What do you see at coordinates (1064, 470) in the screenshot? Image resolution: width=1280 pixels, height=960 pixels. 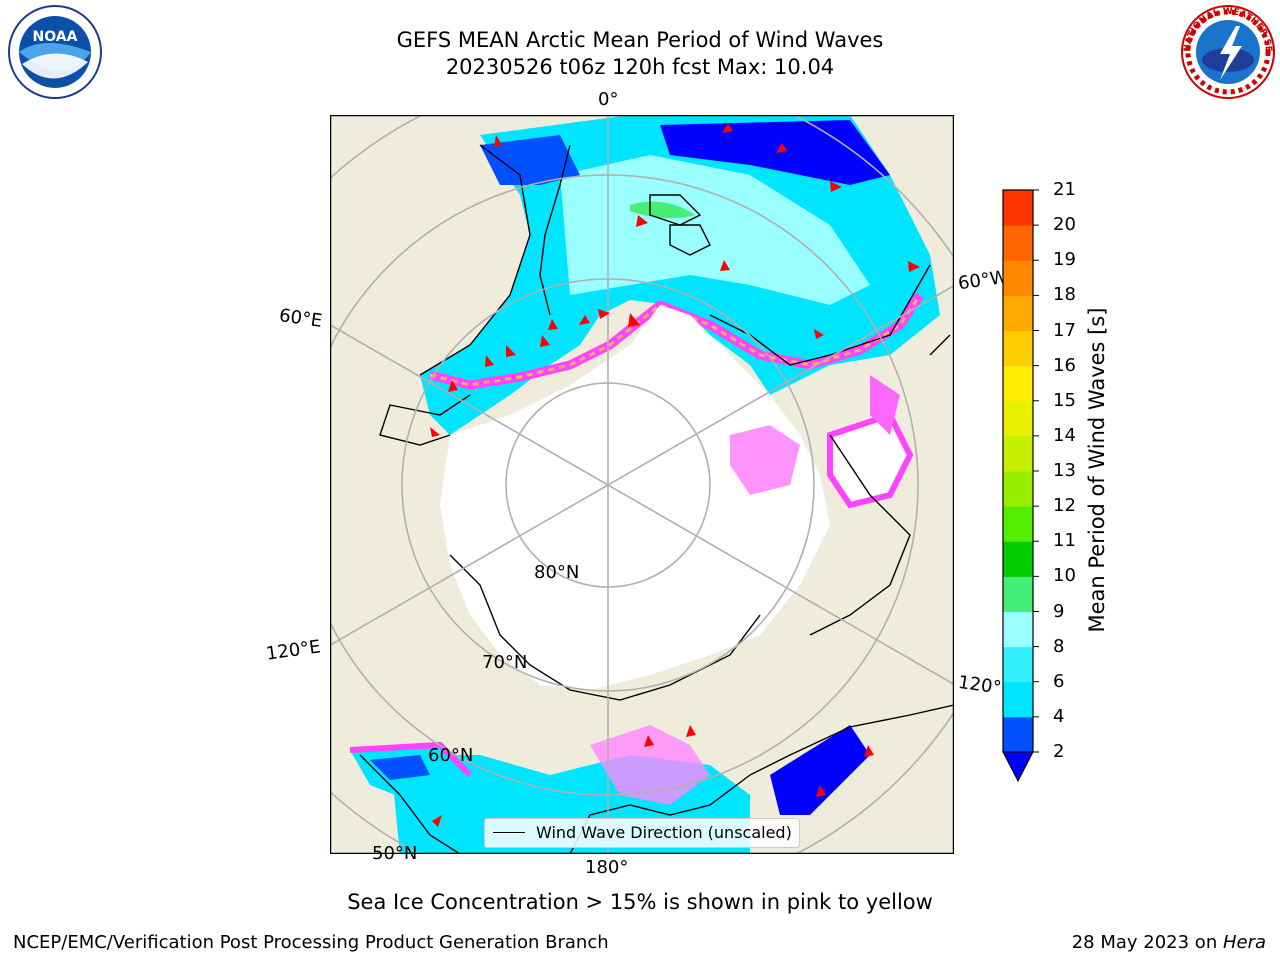 I see `colorbar-tick-label: 13` at bounding box center [1064, 470].